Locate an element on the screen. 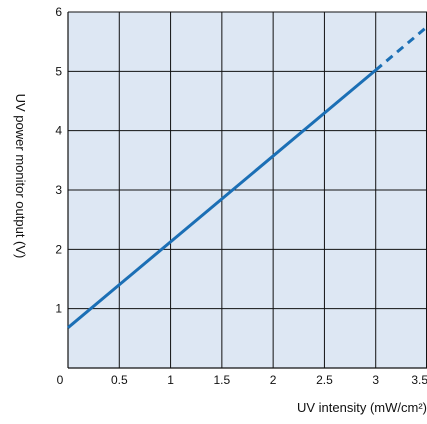  y-tick-label: 5 is located at coordinates (58, 71).